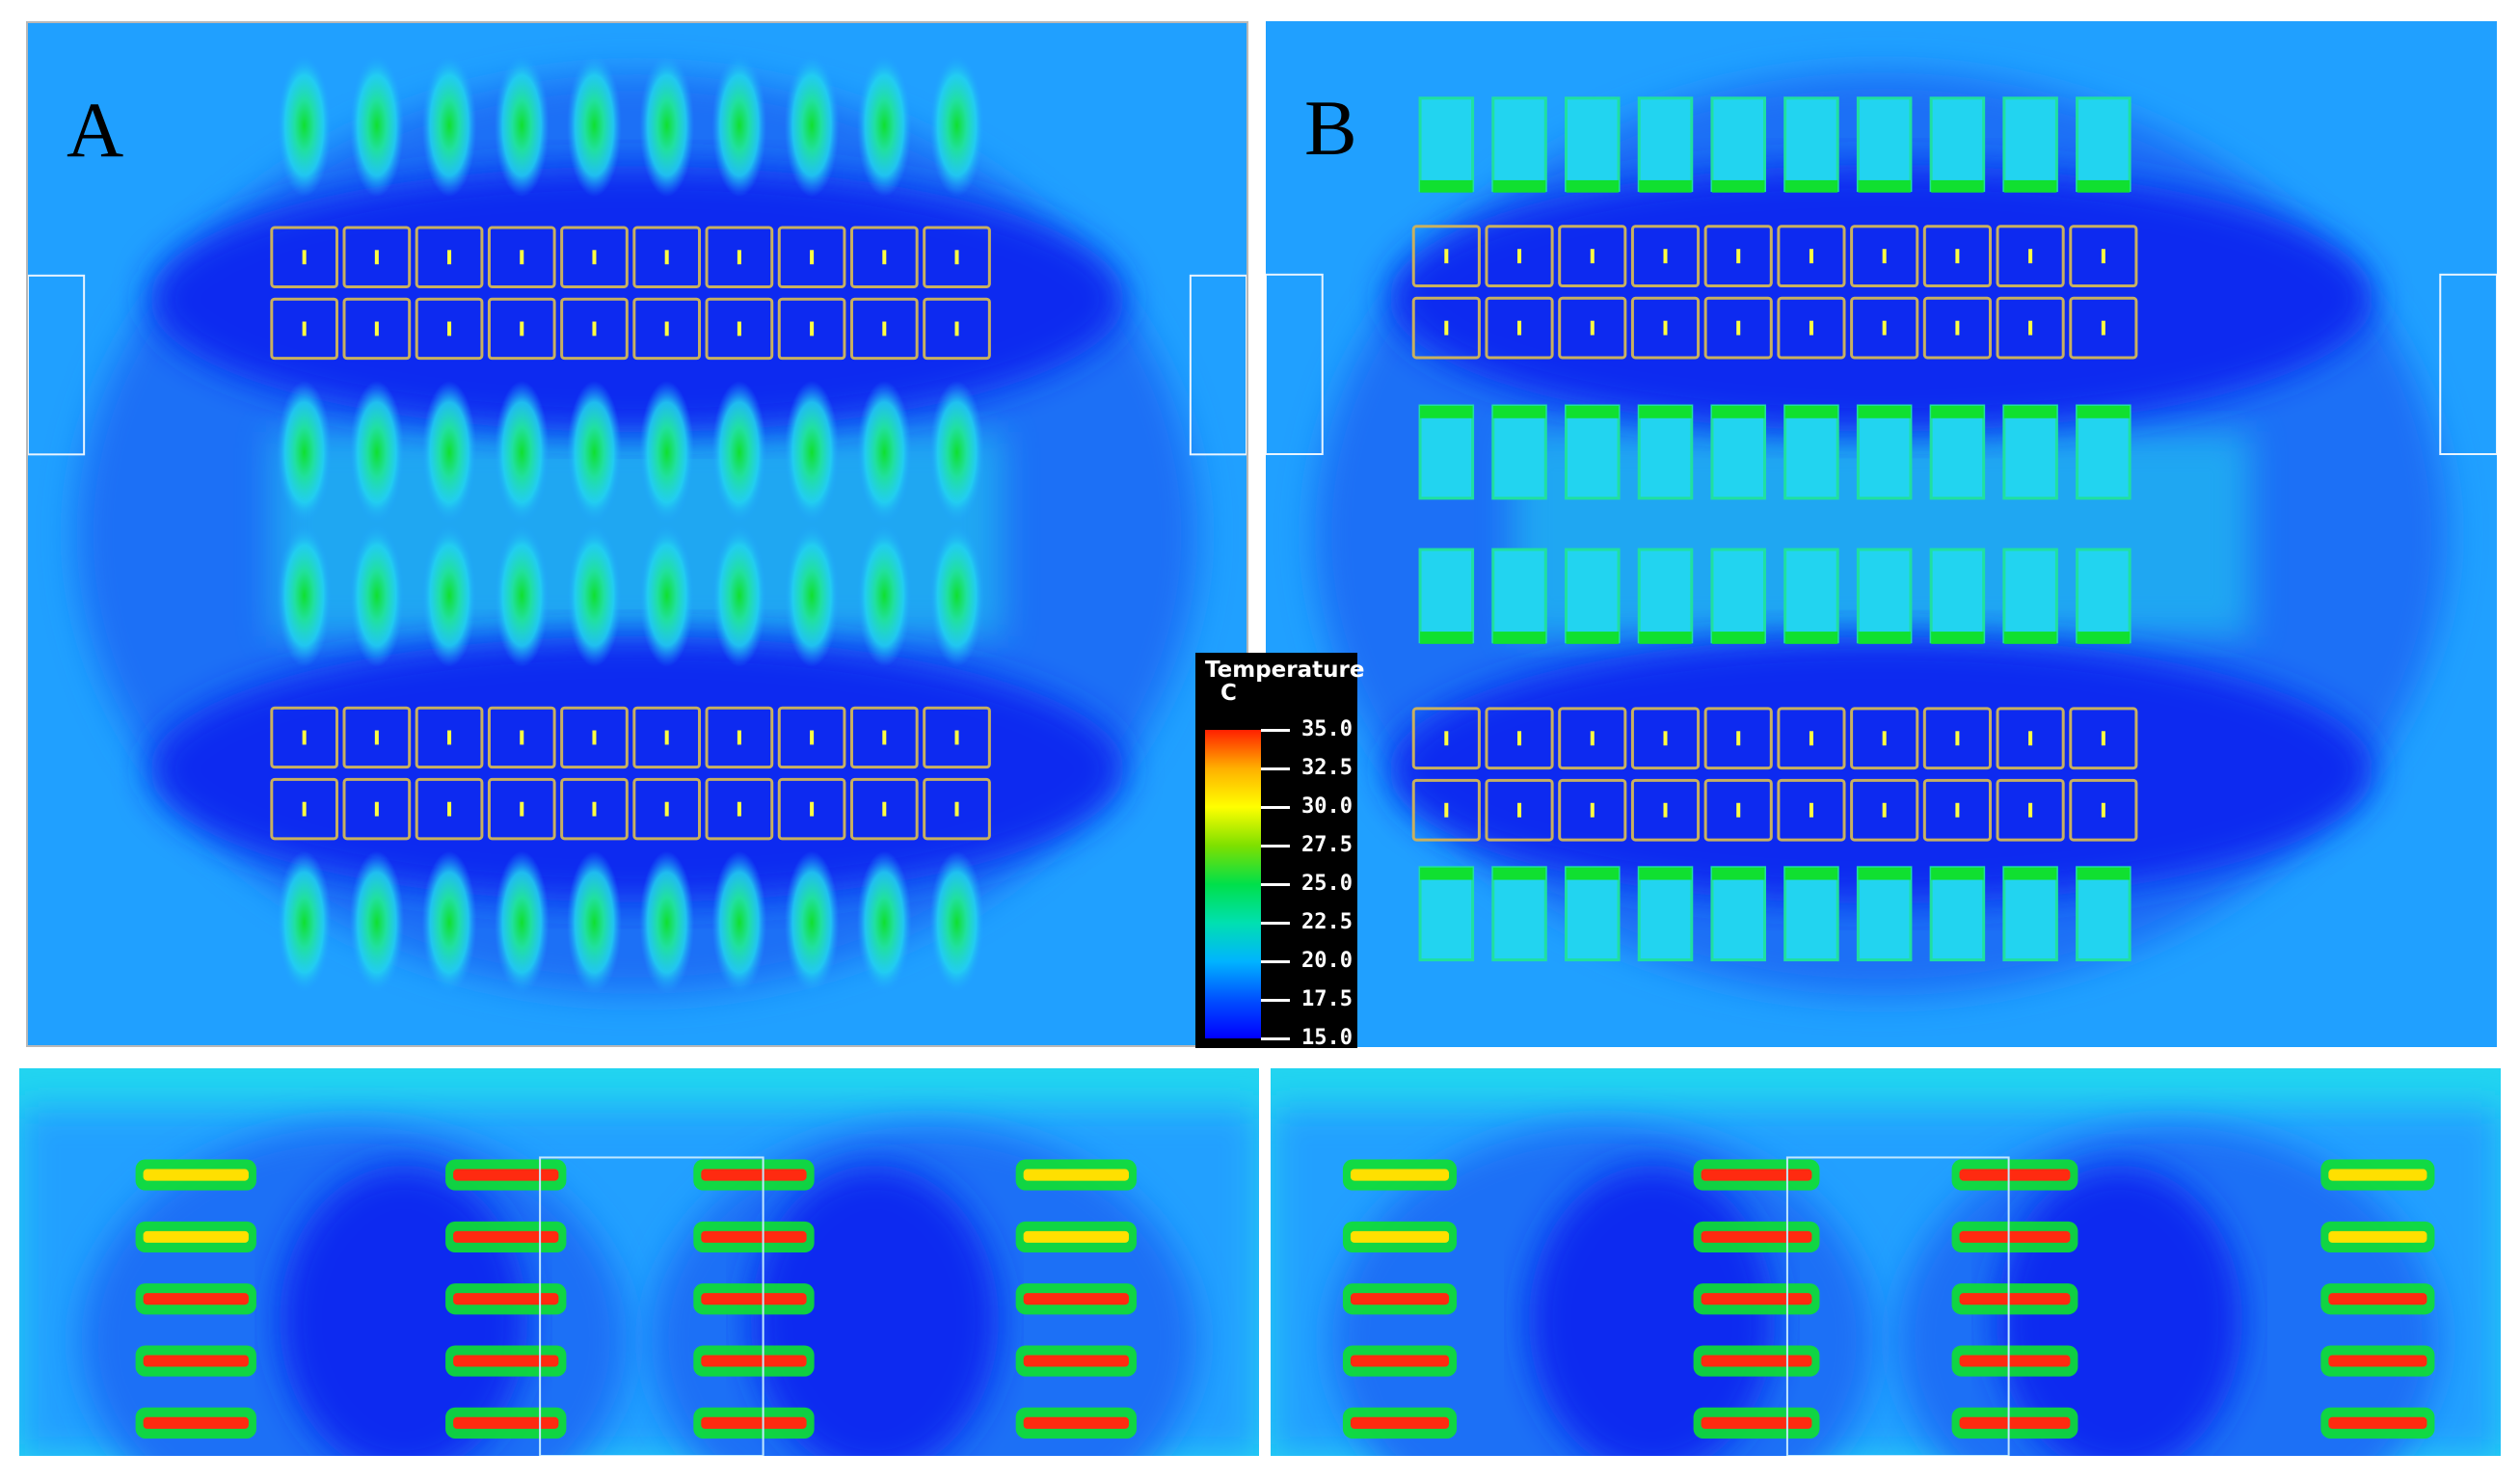  Describe the element at coordinates (57, 365) in the screenshot. I see `opening-left` at that location.